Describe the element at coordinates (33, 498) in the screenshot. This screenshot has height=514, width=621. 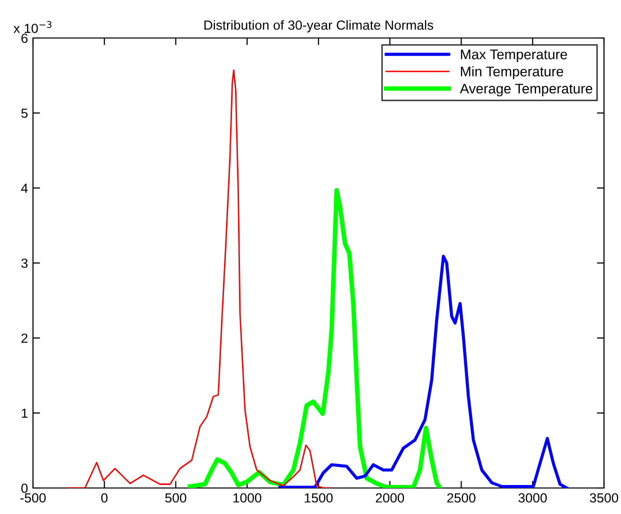
I see `x-tick-label: -500` at that location.